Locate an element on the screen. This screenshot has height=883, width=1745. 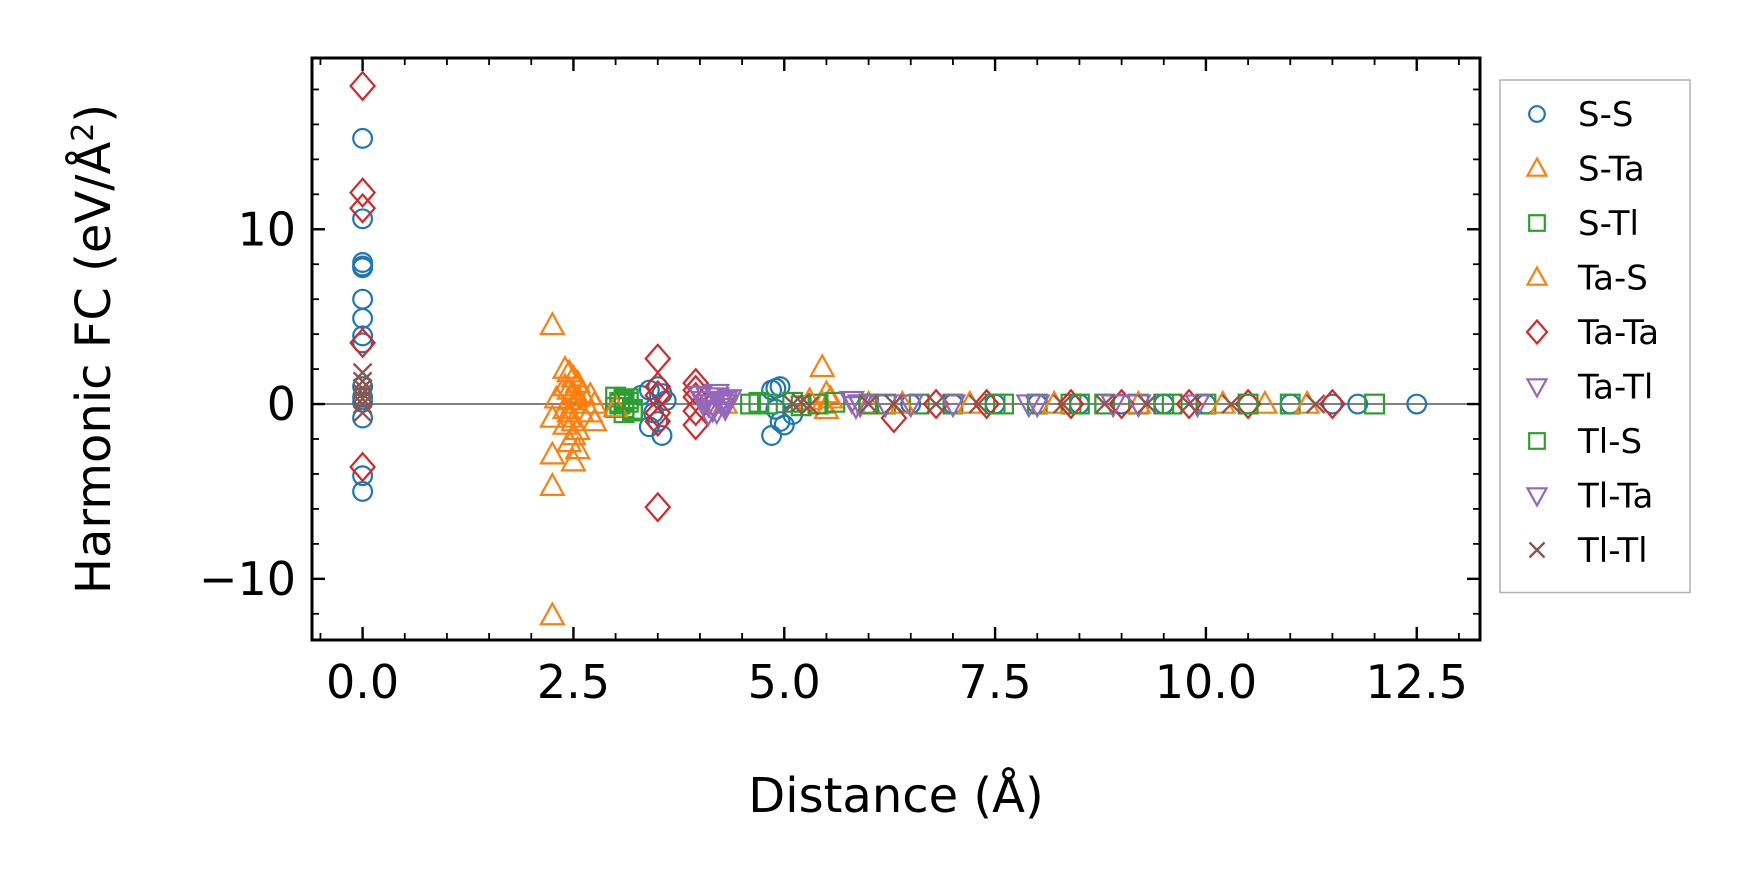
legend-item-ta-tl: Ta-Tl is located at coordinates (1589, 388).